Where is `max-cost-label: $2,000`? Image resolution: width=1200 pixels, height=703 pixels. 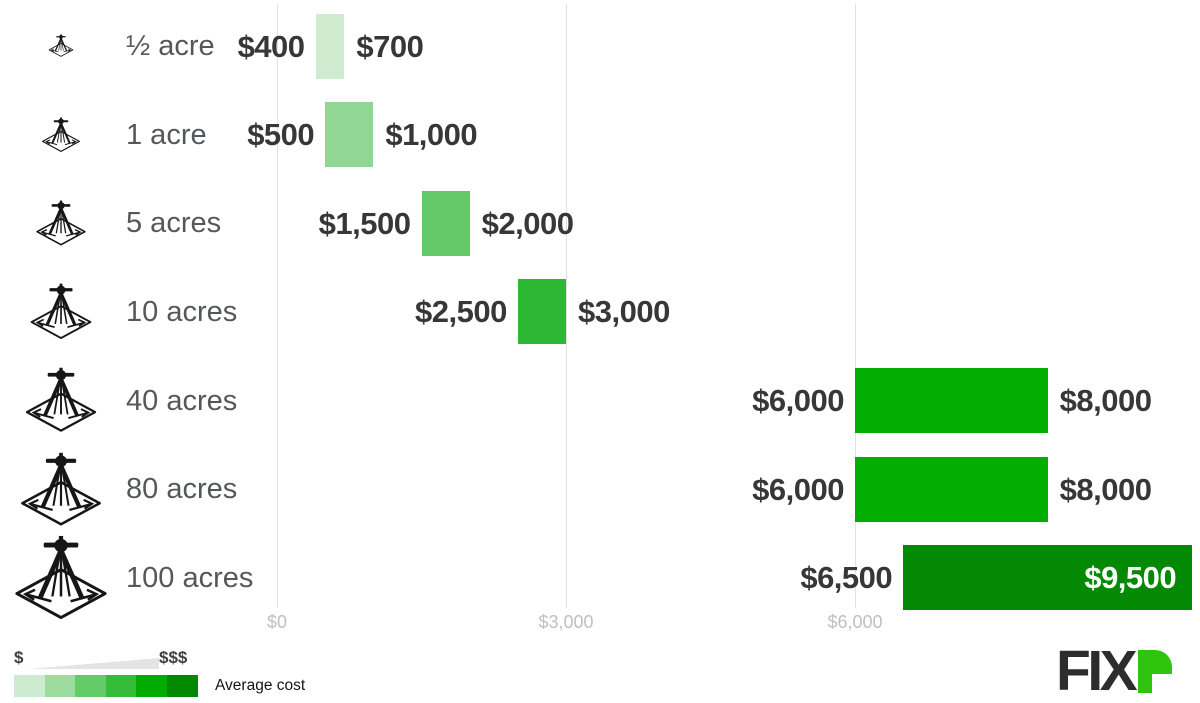 max-cost-label: $2,000 is located at coordinates (527, 223).